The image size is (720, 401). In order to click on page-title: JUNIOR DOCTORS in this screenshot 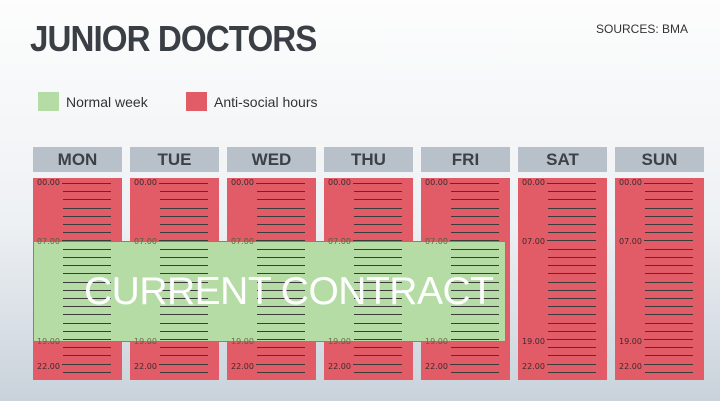, I will do `click(173, 38)`.